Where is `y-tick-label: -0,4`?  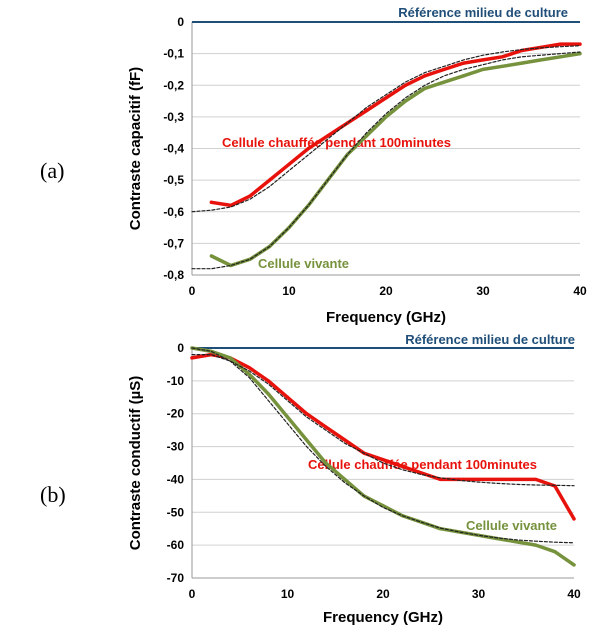
y-tick-label: -0,4 is located at coordinates (173, 149).